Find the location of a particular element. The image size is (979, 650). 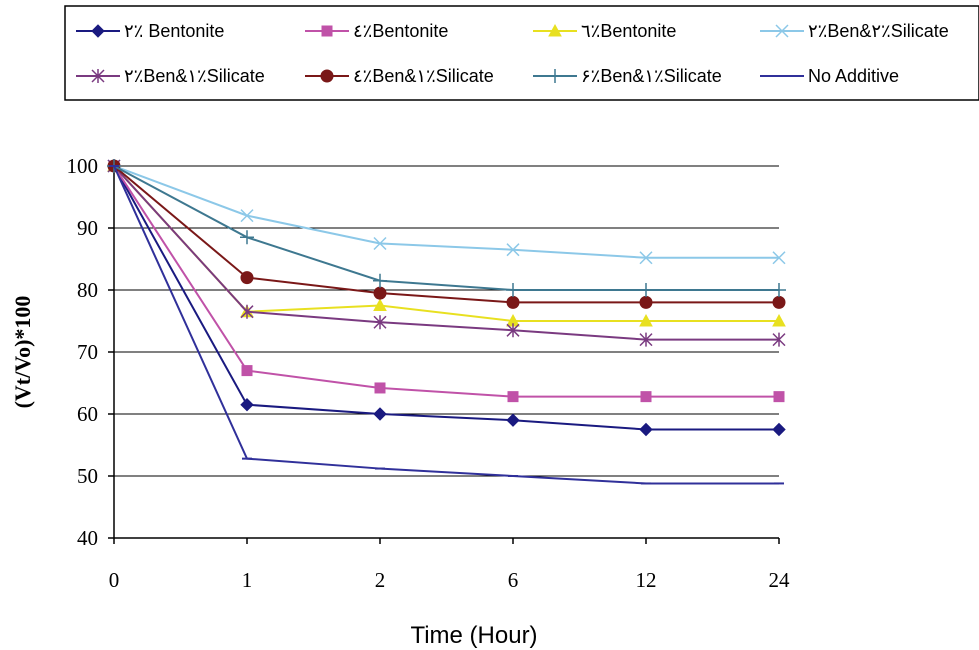

series-4-point-3-shape is located at coordinates (380, 243).